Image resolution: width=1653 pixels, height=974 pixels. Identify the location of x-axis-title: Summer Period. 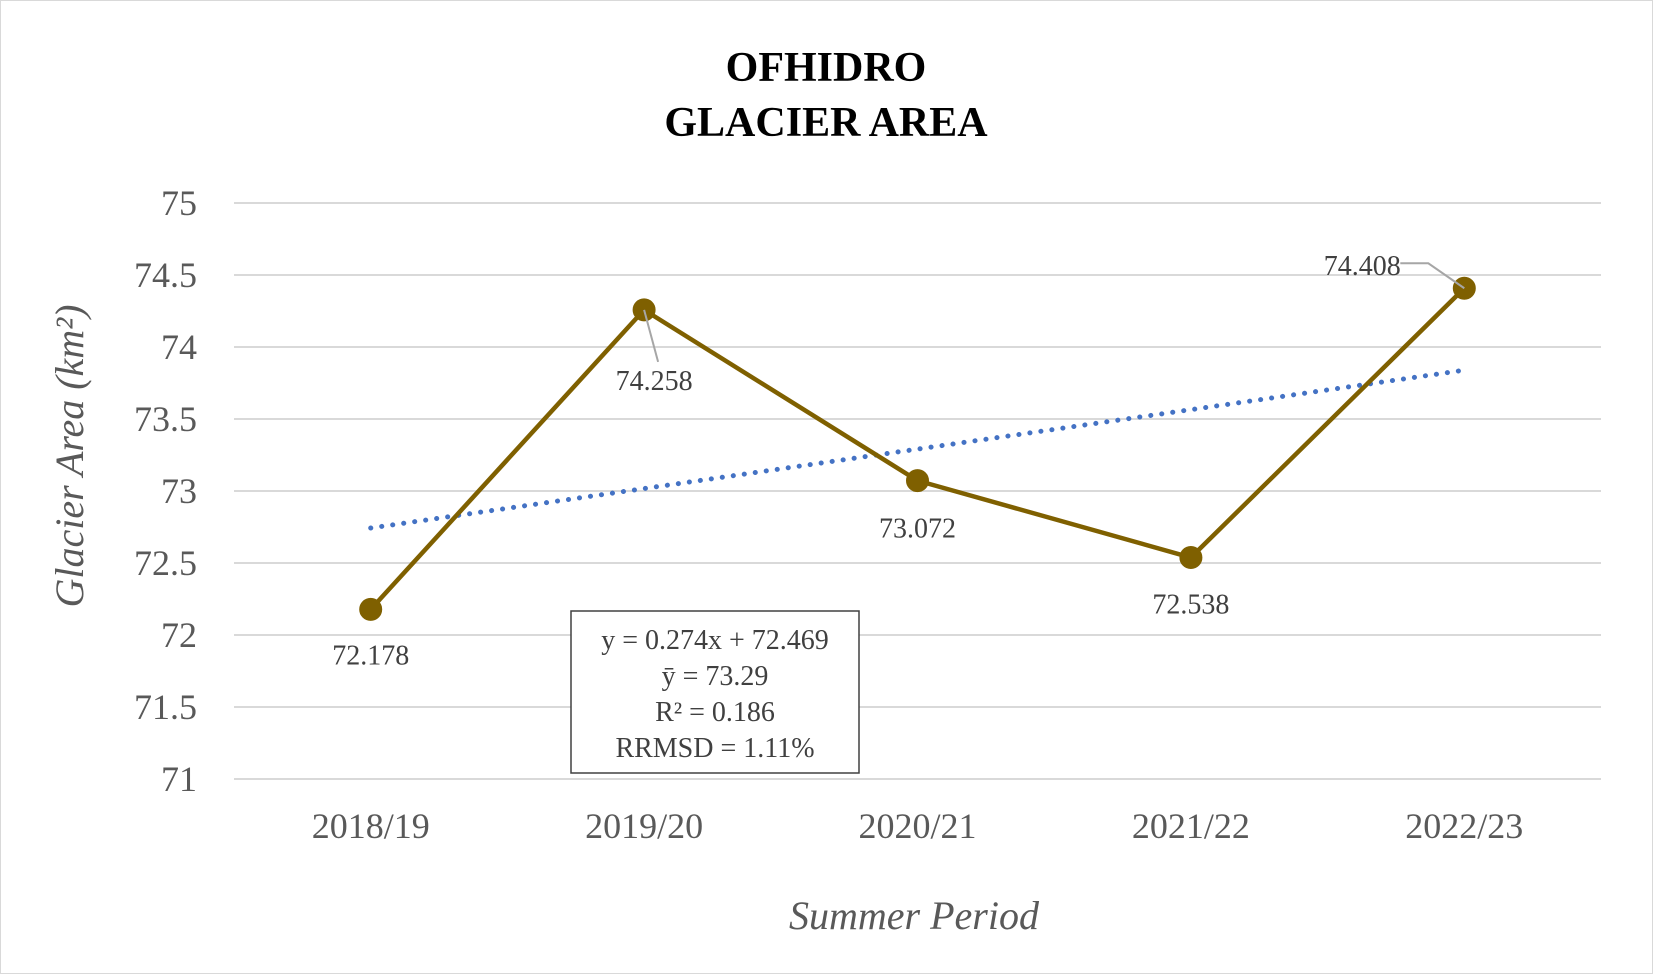
(914, 915).